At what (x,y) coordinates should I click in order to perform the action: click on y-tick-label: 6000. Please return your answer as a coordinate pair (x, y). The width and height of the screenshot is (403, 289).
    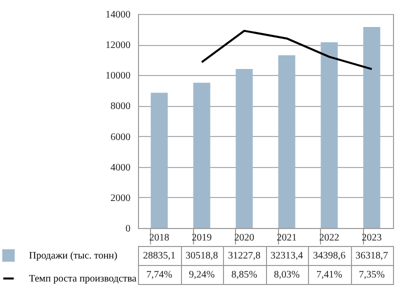
    Looking at the image, I should click on (120, 137).